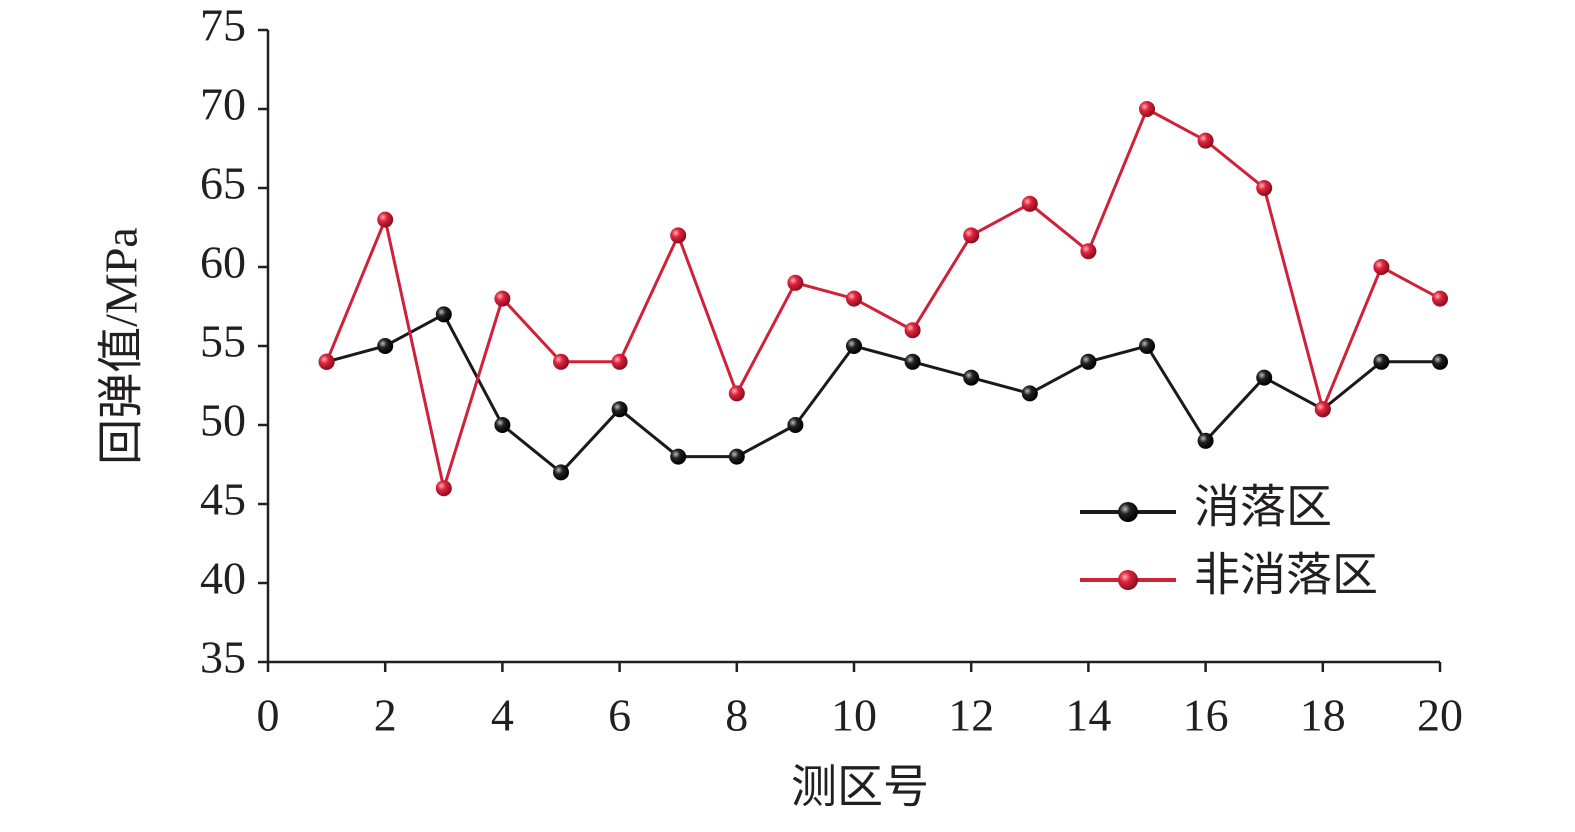  What do you see at coordinates (619, 715) in the screenshot?
I see `x-tick-label: 6` at bounding box center [619, 715].